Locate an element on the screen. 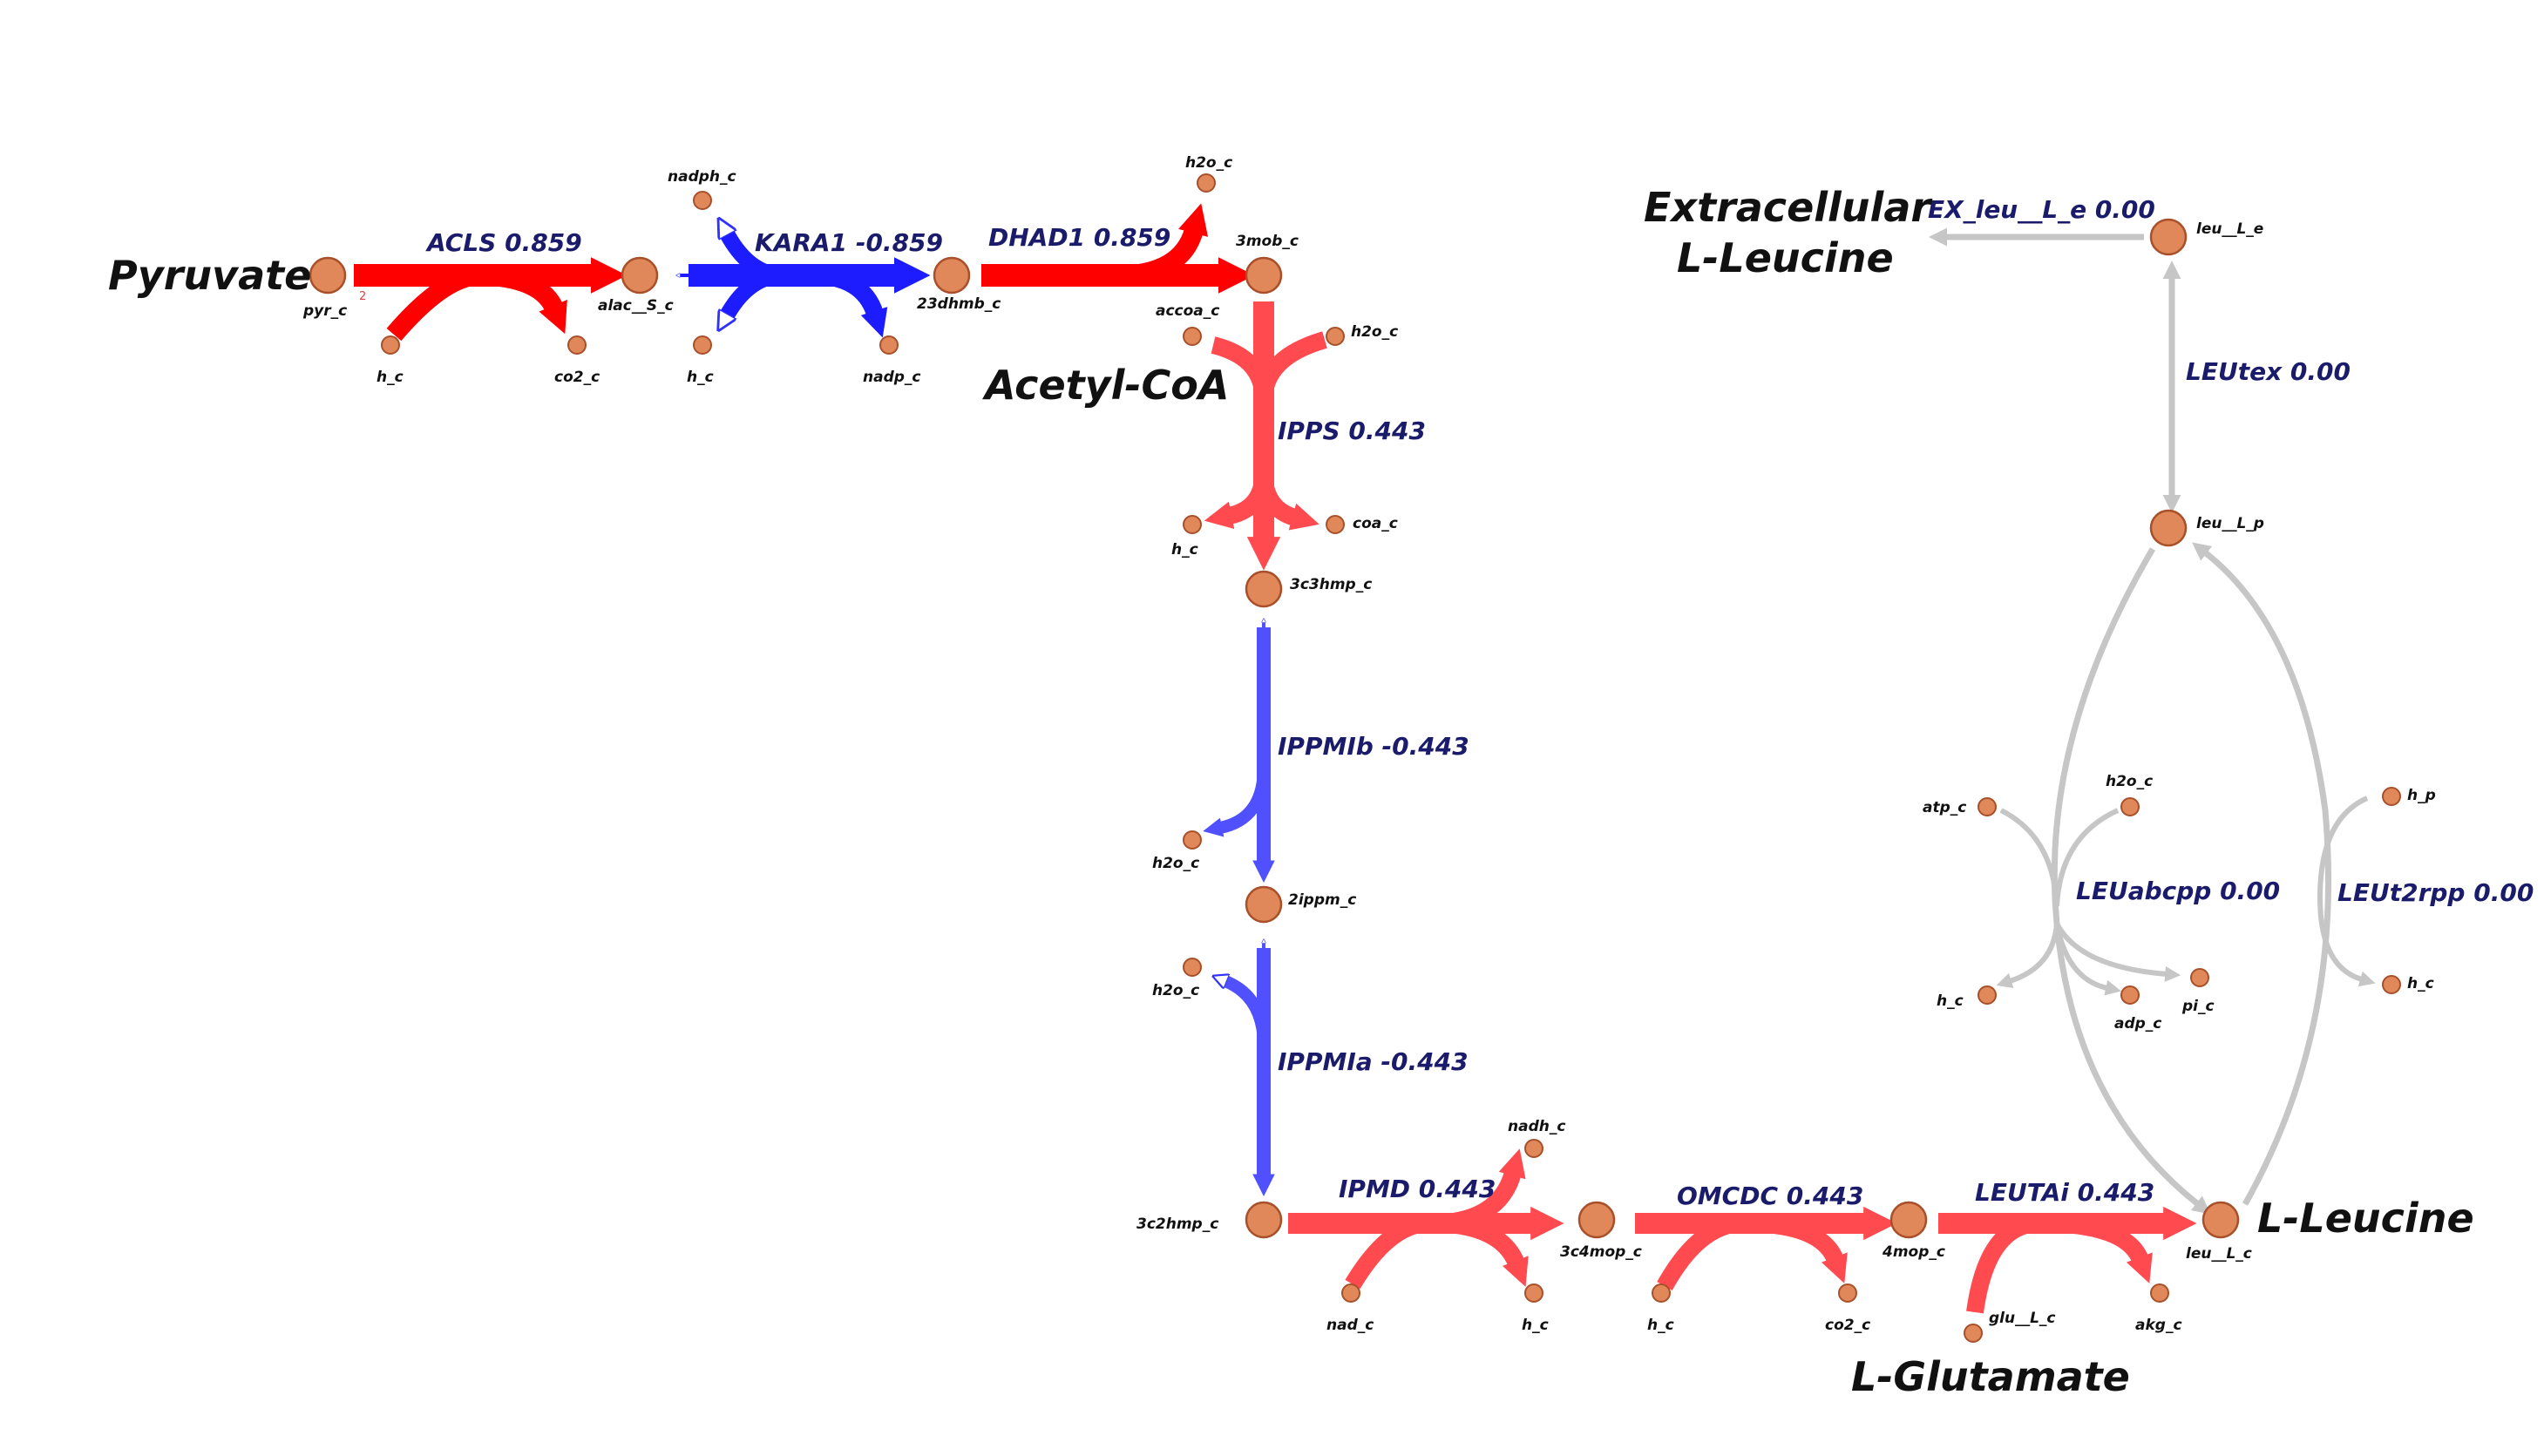 The width and height of the screenshot is (2544, 1456). rxn-leutex: LEUtex 0.00 is located at coordinates (2268, 371).